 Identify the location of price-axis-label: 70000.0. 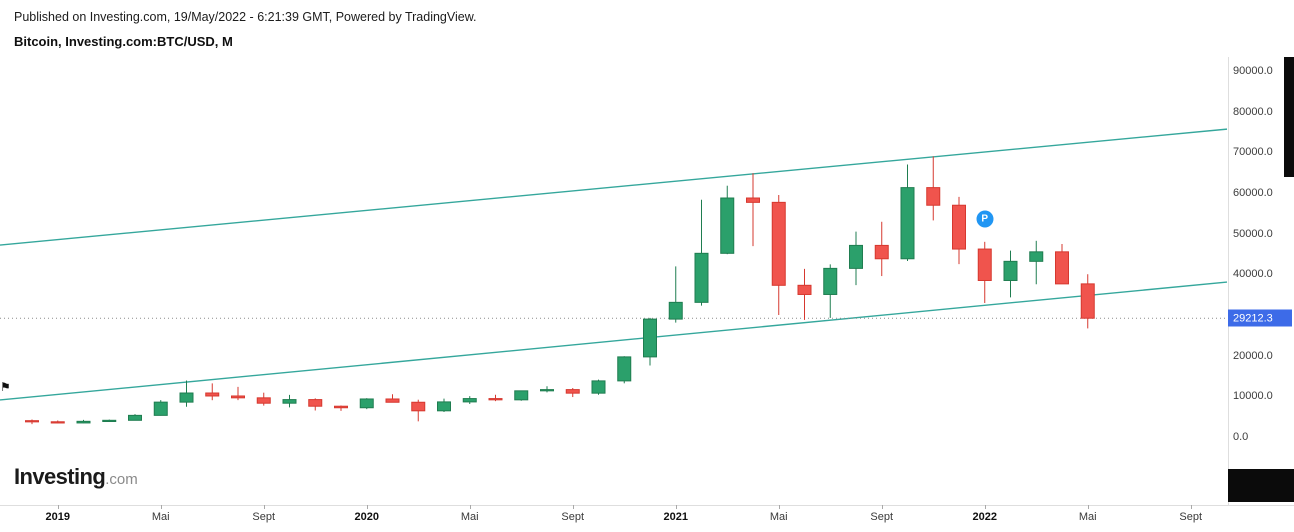
(1253, 152).